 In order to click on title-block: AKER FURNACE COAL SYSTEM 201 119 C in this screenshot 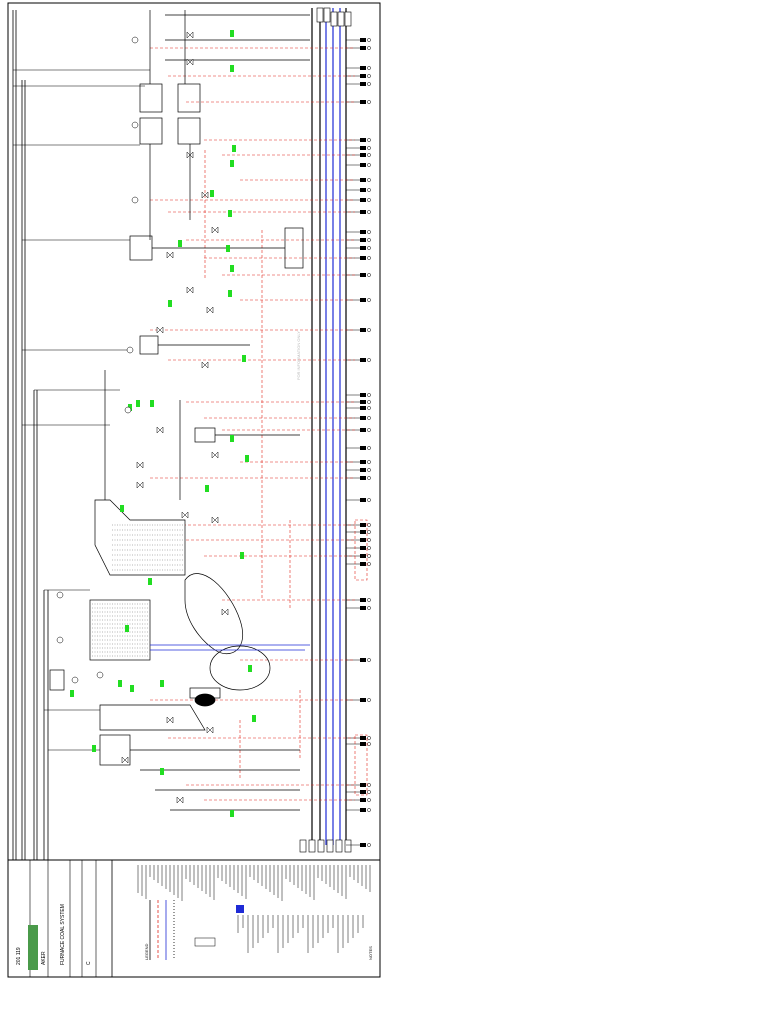, I will do `click(193, 918)`.